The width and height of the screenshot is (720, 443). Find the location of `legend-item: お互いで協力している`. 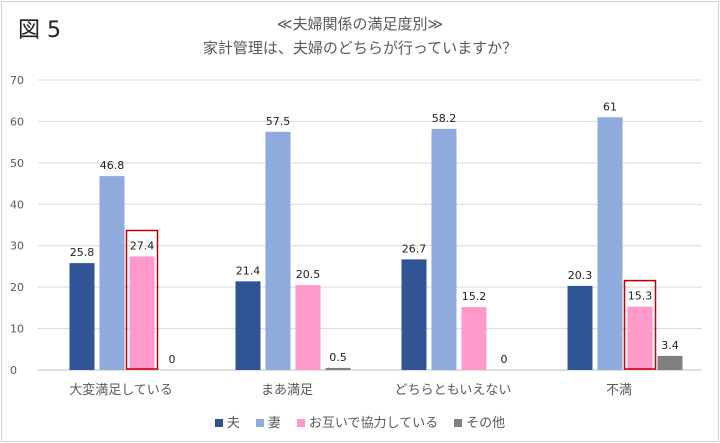

legend-item: お互いで協力している is located at coordinates (367, 423).